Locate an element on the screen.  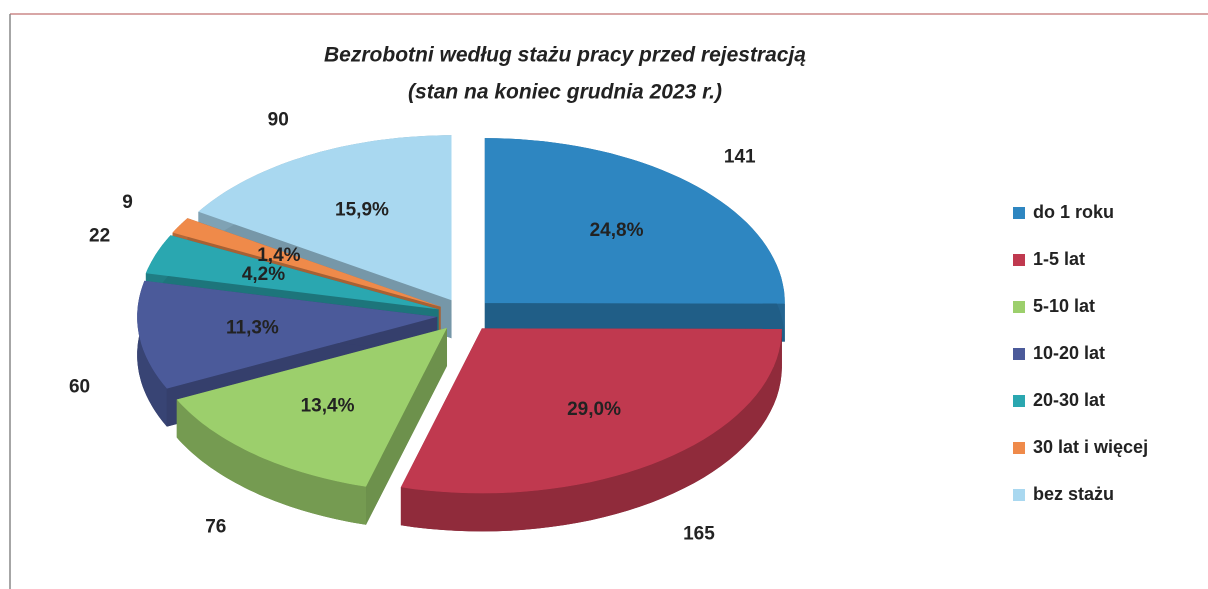
percent-label: 24,8% is located at coordinates (617, 230).